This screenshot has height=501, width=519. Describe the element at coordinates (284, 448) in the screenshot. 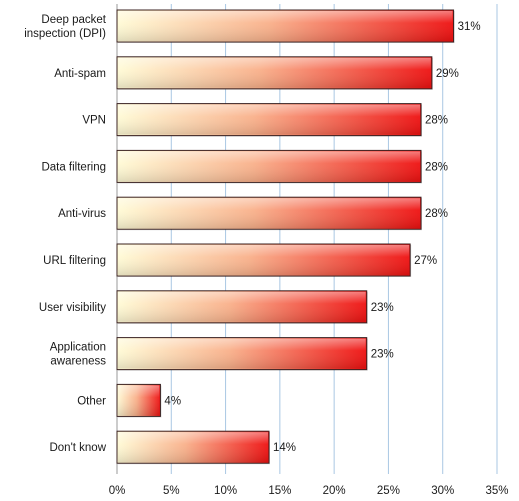

I see `value-label: 14%` at that location.